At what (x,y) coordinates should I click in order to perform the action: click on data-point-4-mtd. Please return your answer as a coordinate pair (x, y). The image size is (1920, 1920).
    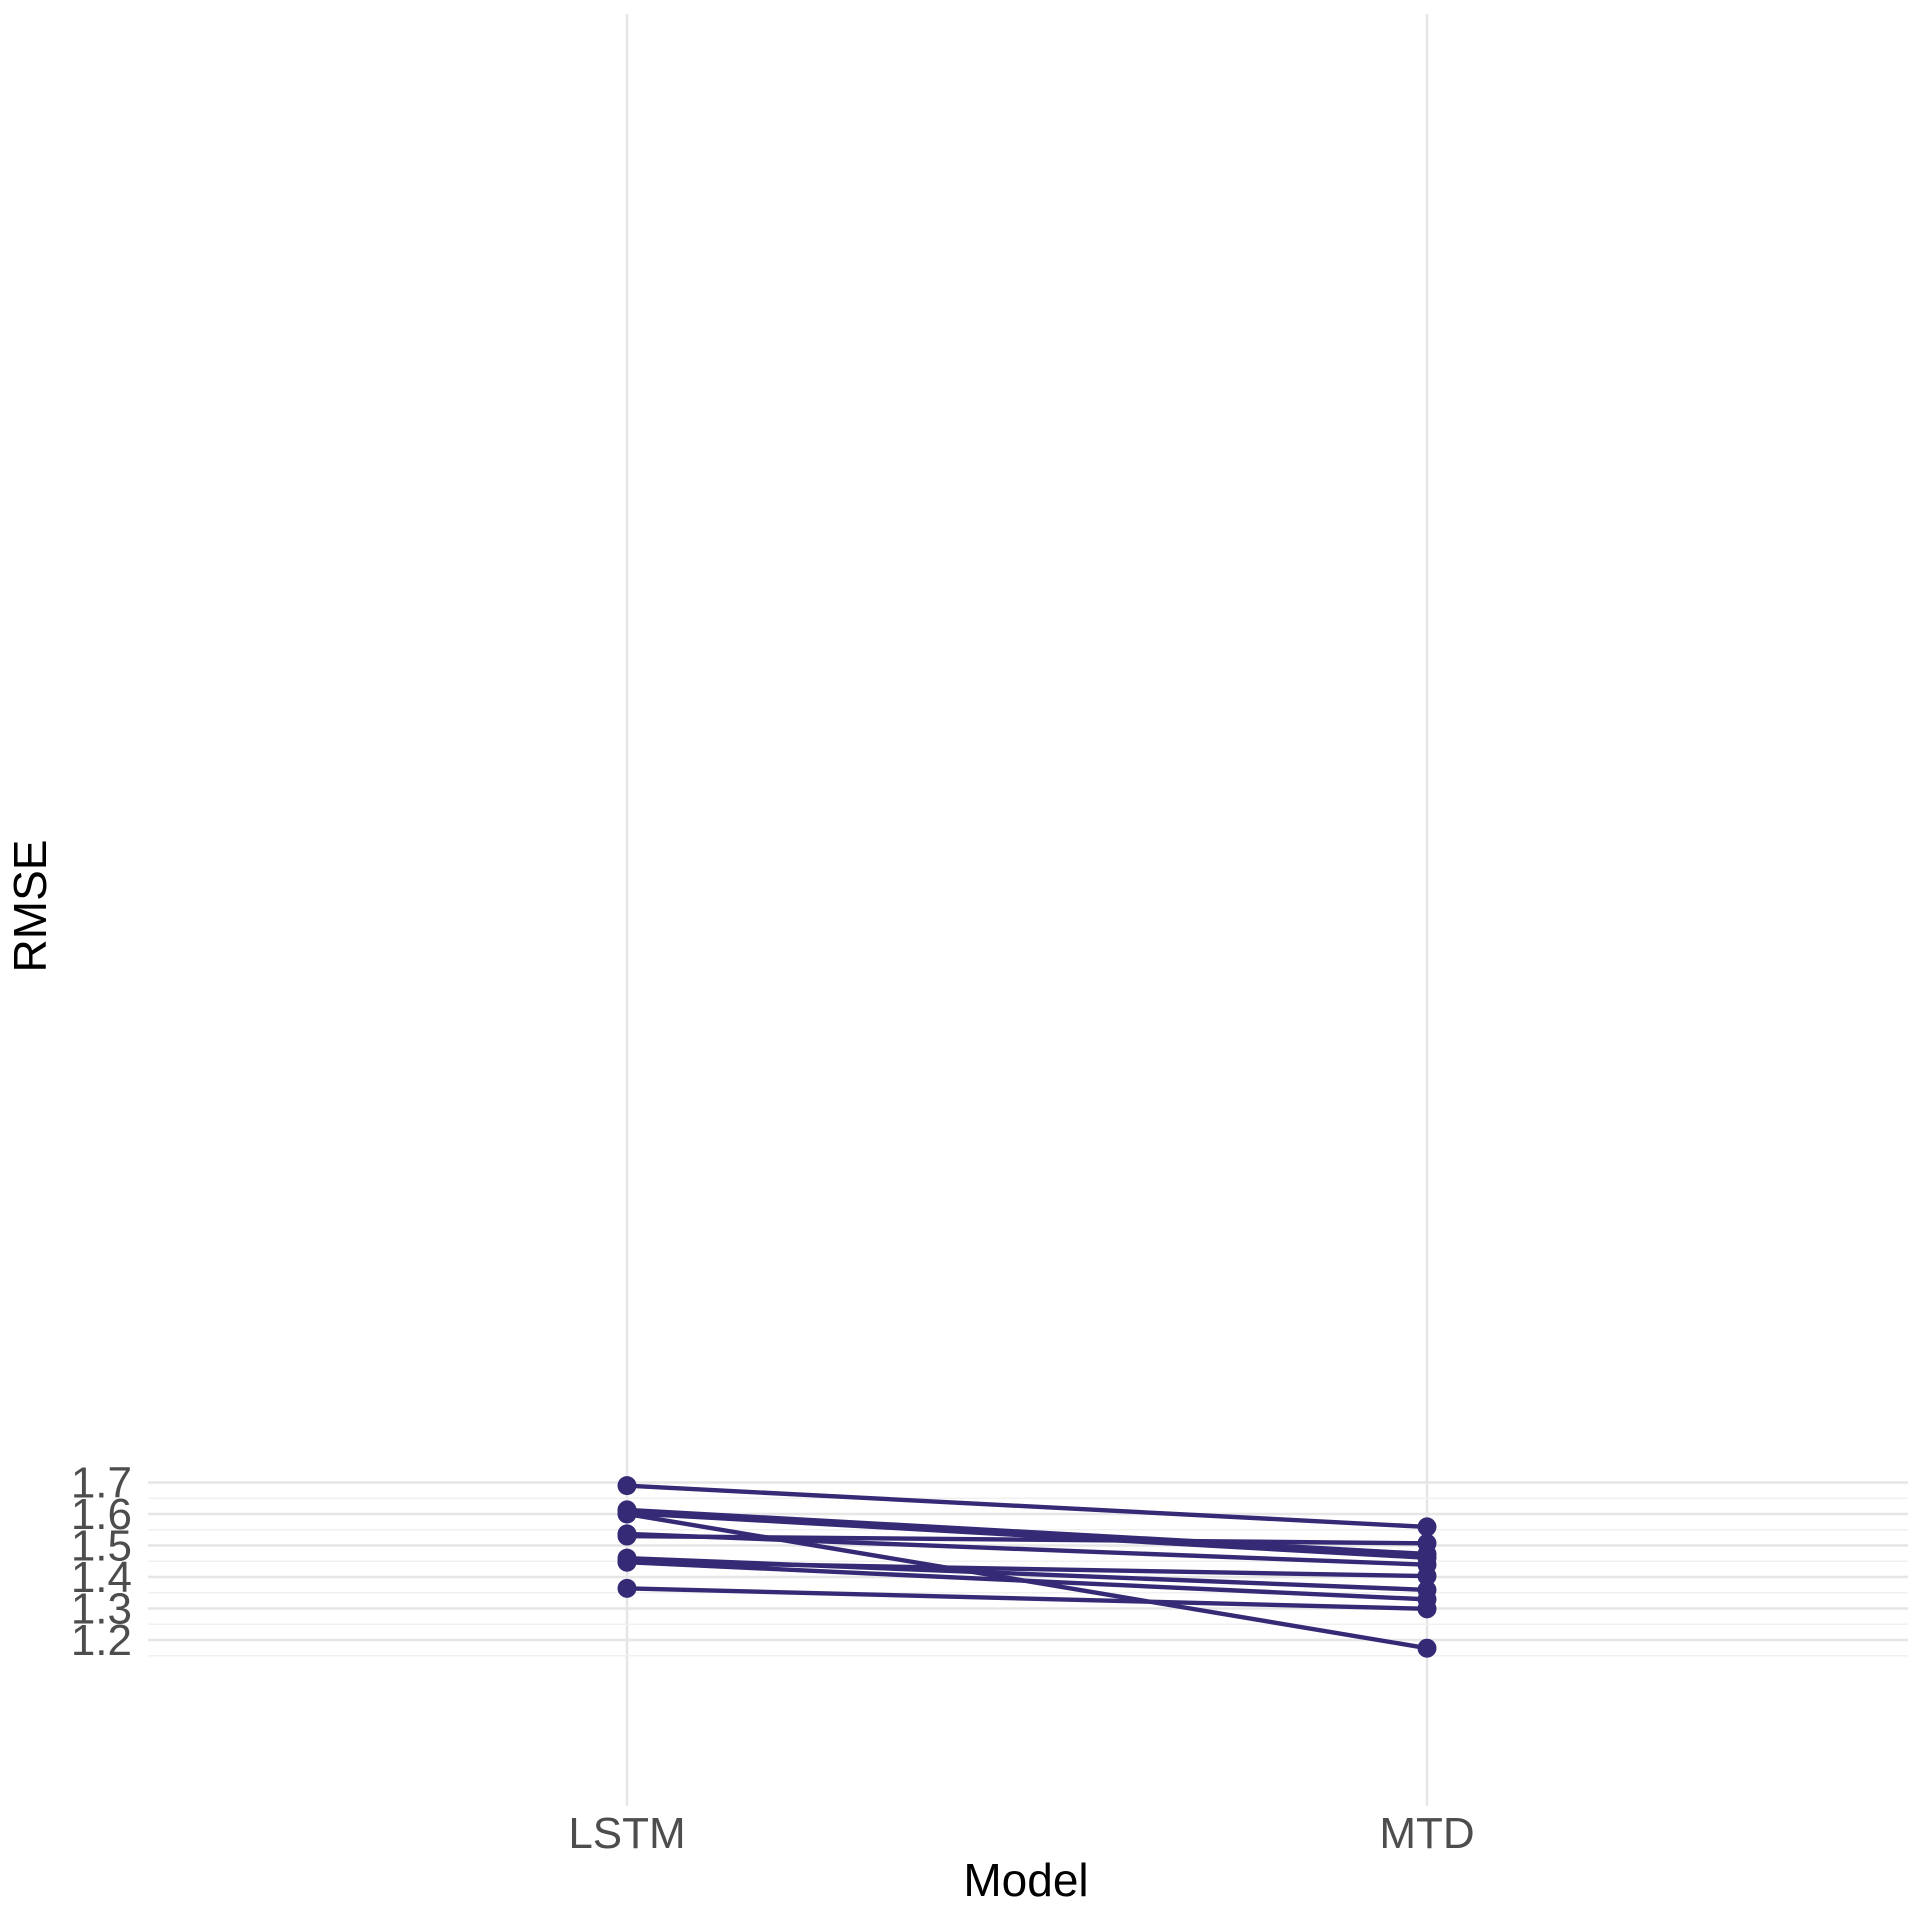
    Looking at the image, I should click on (1427, 1648).